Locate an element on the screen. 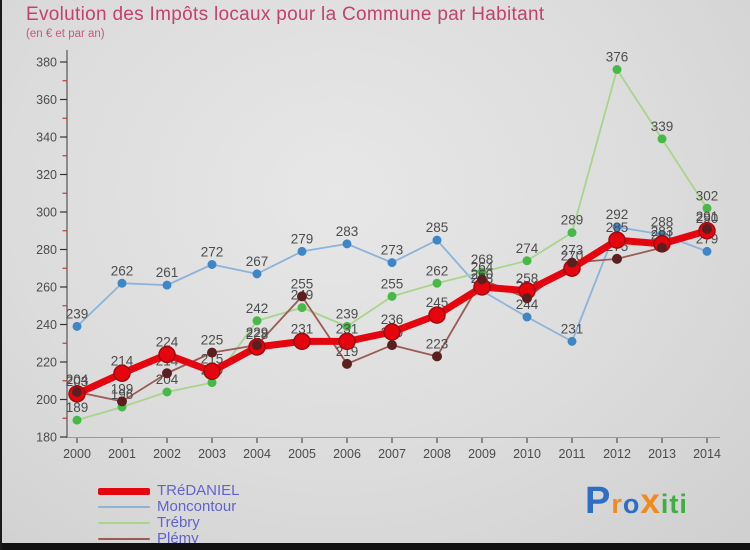 Image resolution: width=750 pixels, height=550 pixels. point-label-plemy: 225 is located at coordinates (212, 340).